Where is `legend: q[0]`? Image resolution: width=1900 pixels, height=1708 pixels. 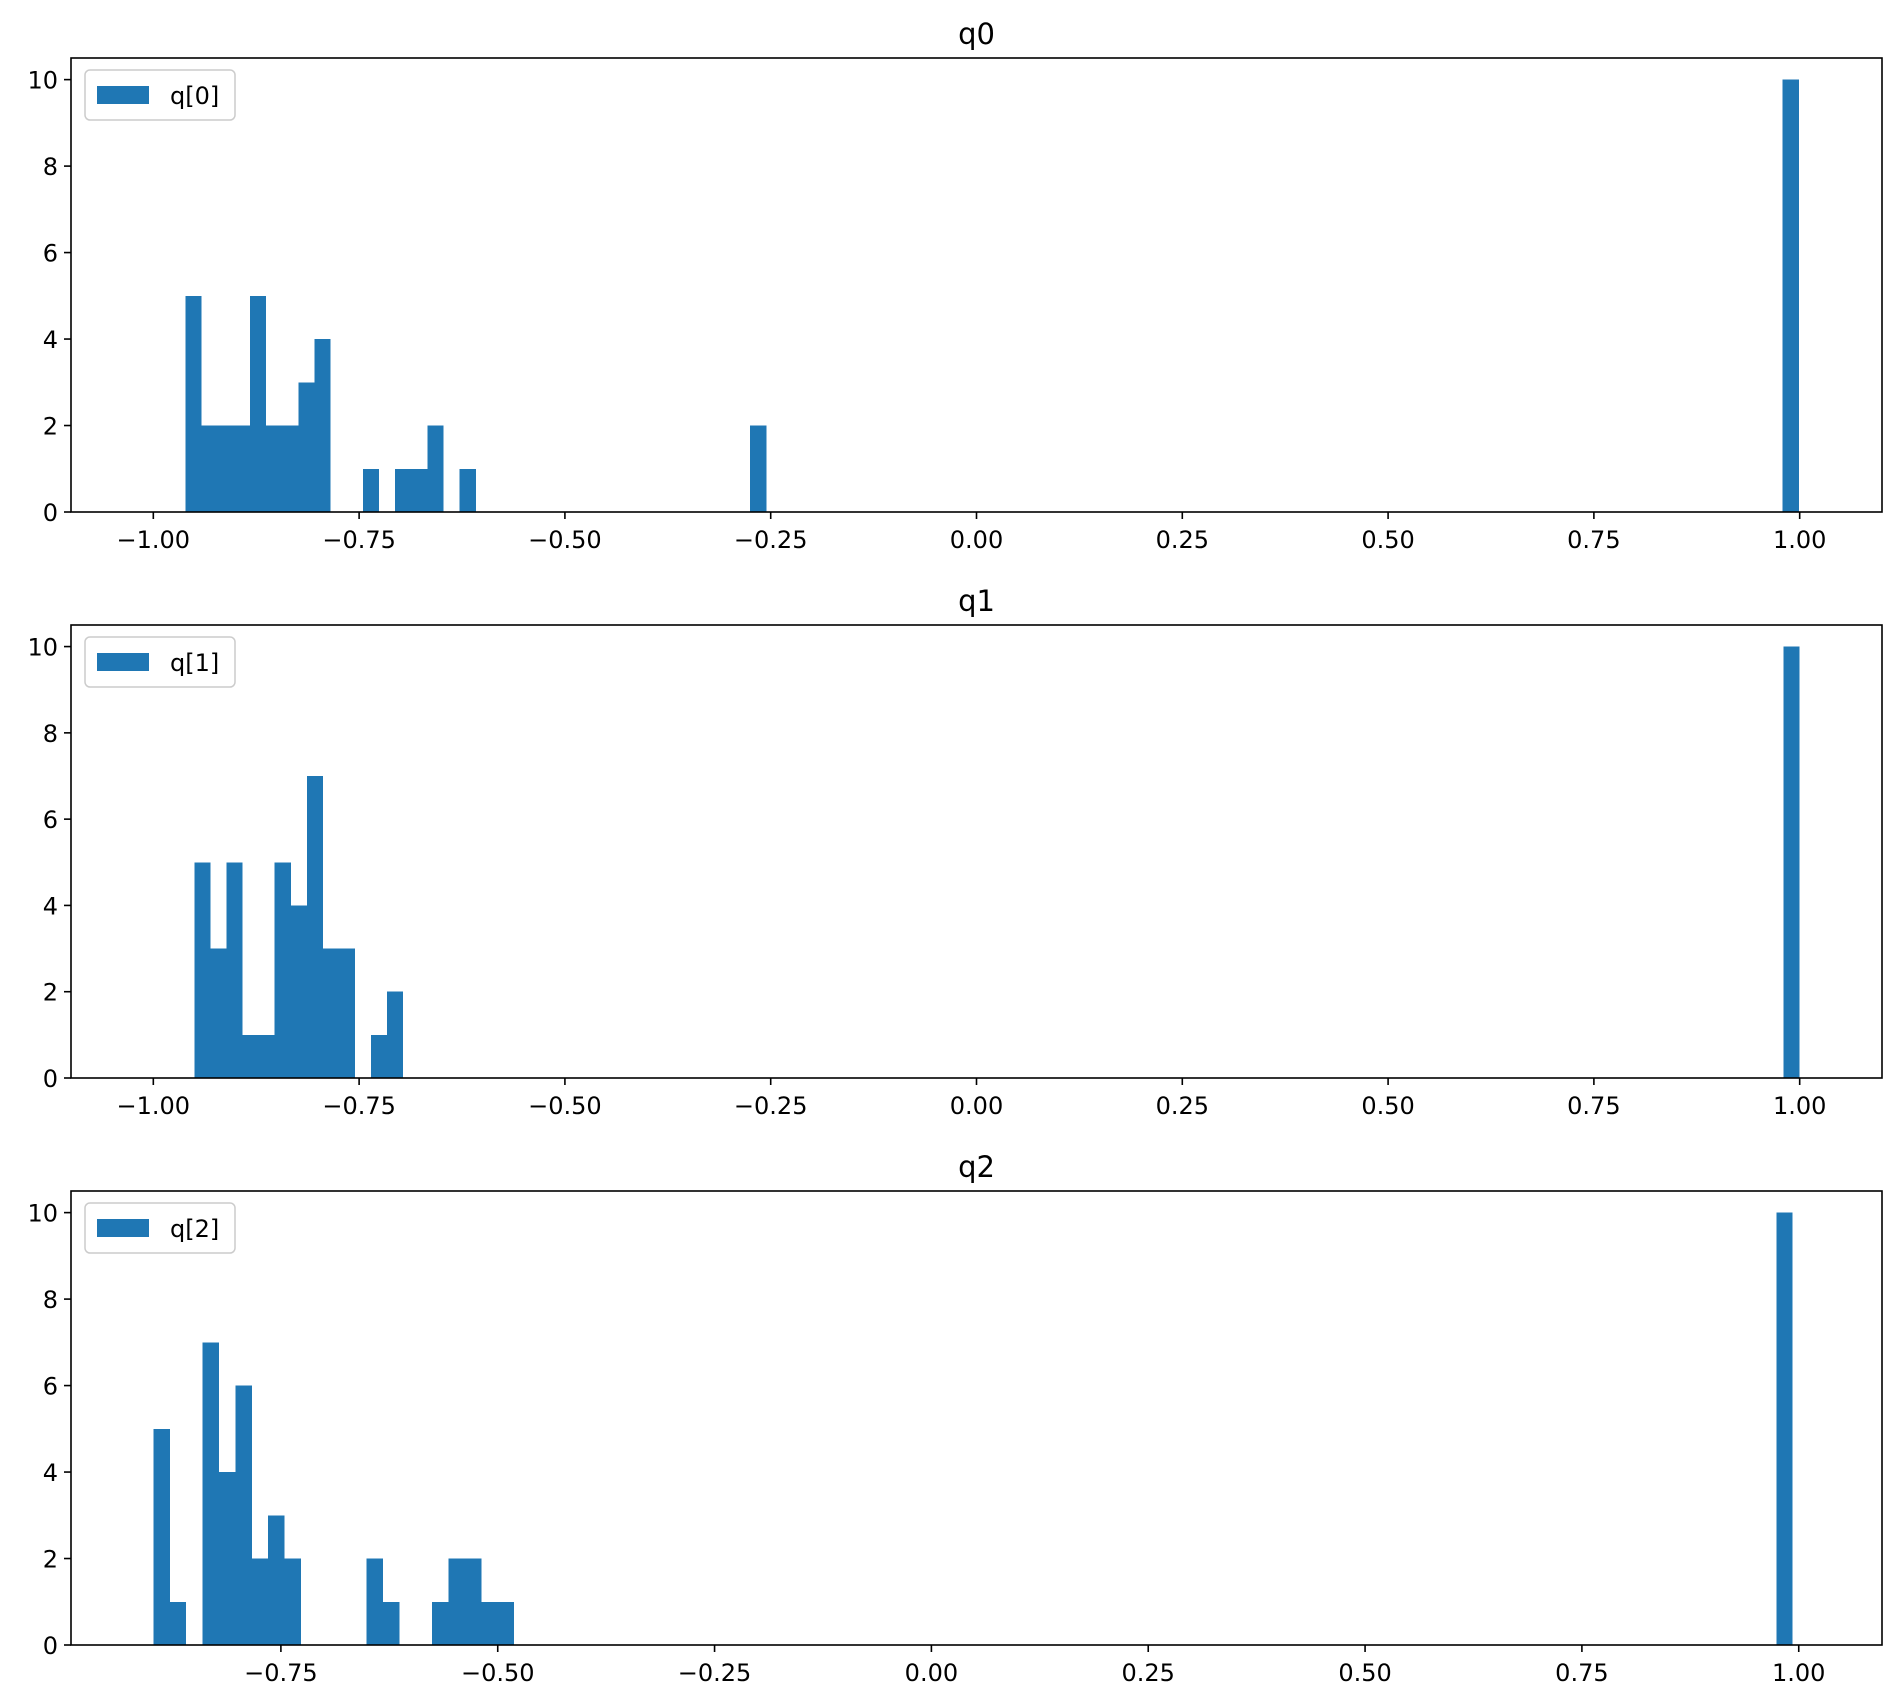 legend: q[0] is located at coordinates (160, 95).